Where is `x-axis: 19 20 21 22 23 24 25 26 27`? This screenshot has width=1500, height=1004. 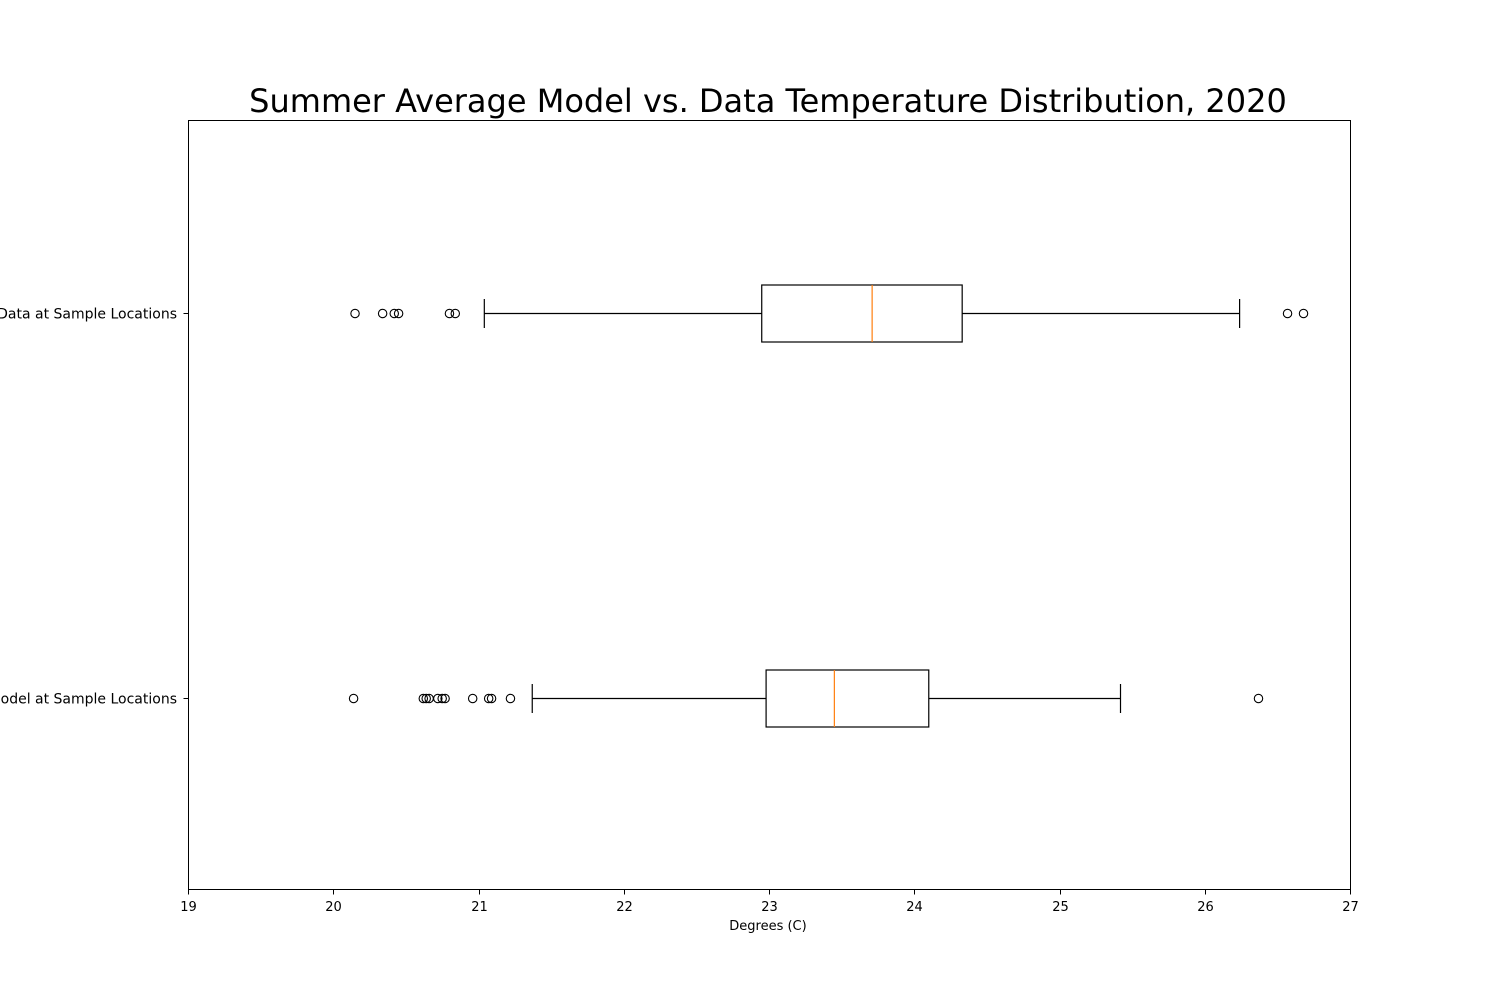
x-axis: 19 20 21 22 23 24 25 26 27 is located at coordinates (769, 902).